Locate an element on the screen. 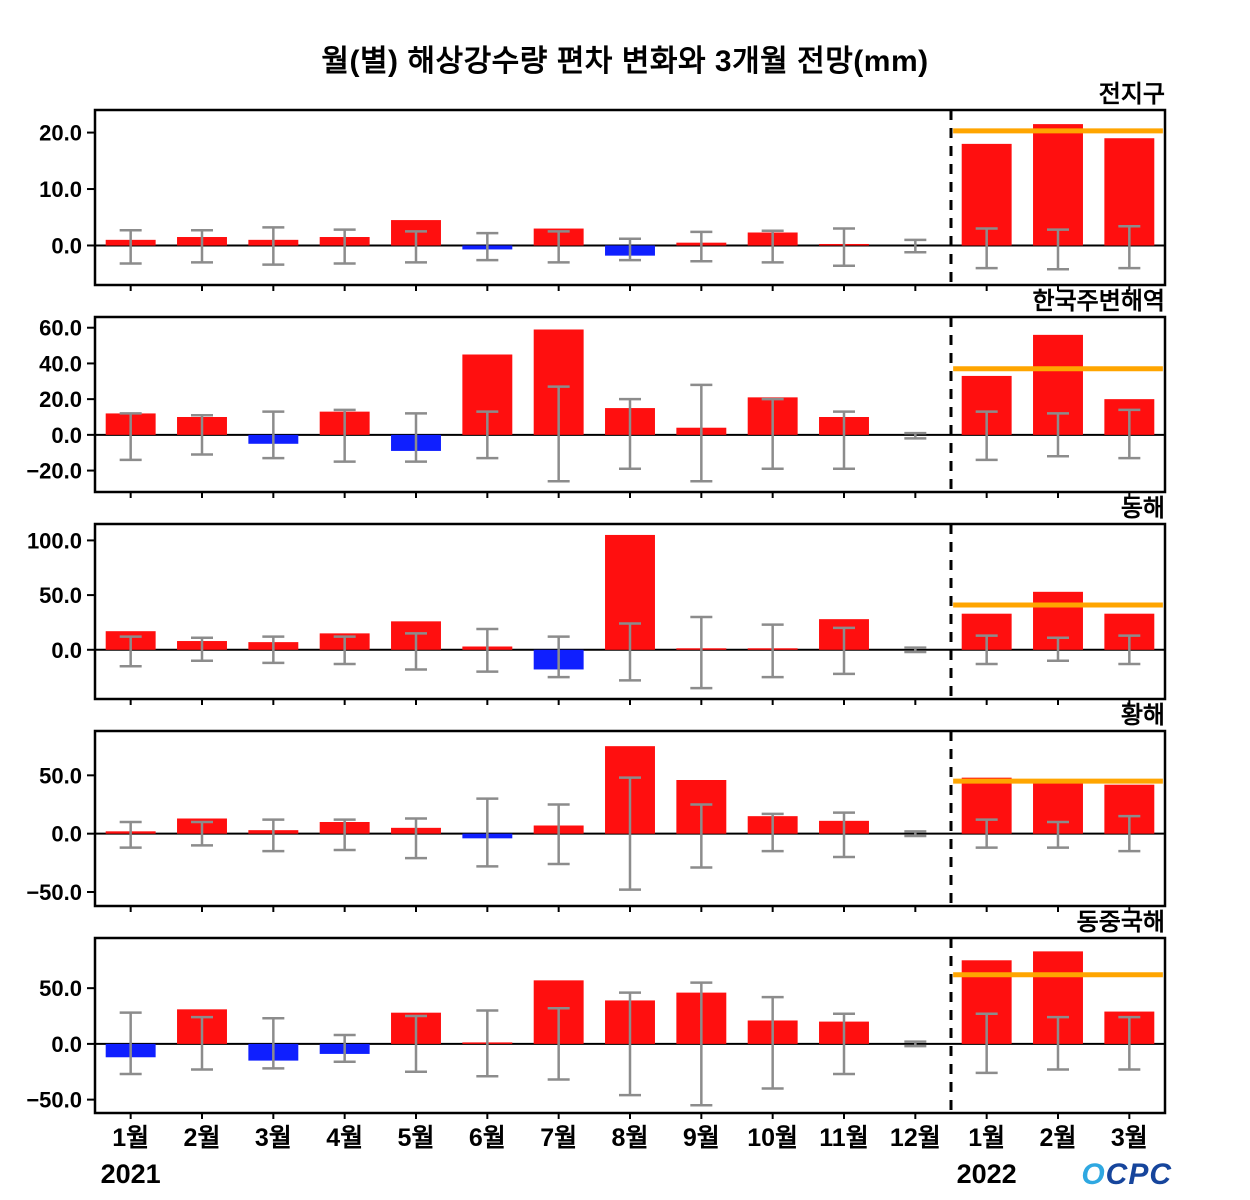  x-axis-label: 9월 is located at coordinates (701, 1138).